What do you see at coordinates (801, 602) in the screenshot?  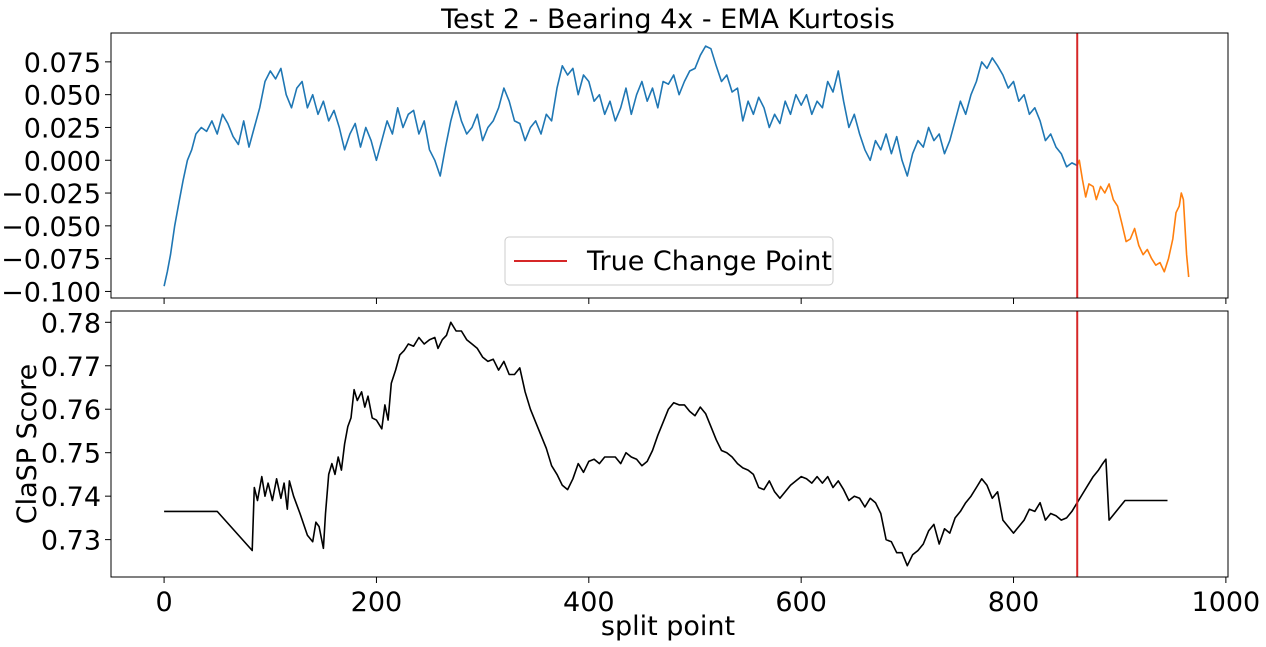 I see `bottom-x-tick-label: 600` at bounding box center [801, 602].